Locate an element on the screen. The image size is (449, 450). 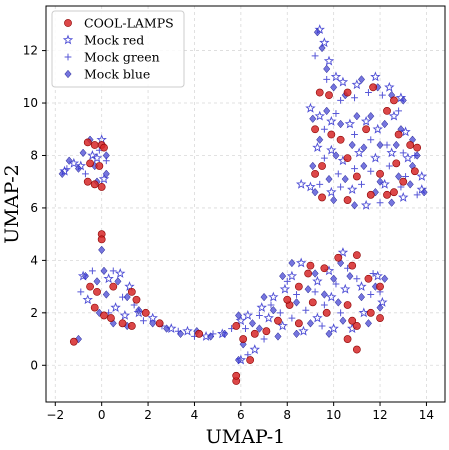
x-tick-label: −2 is located at coordinates (55, 415).